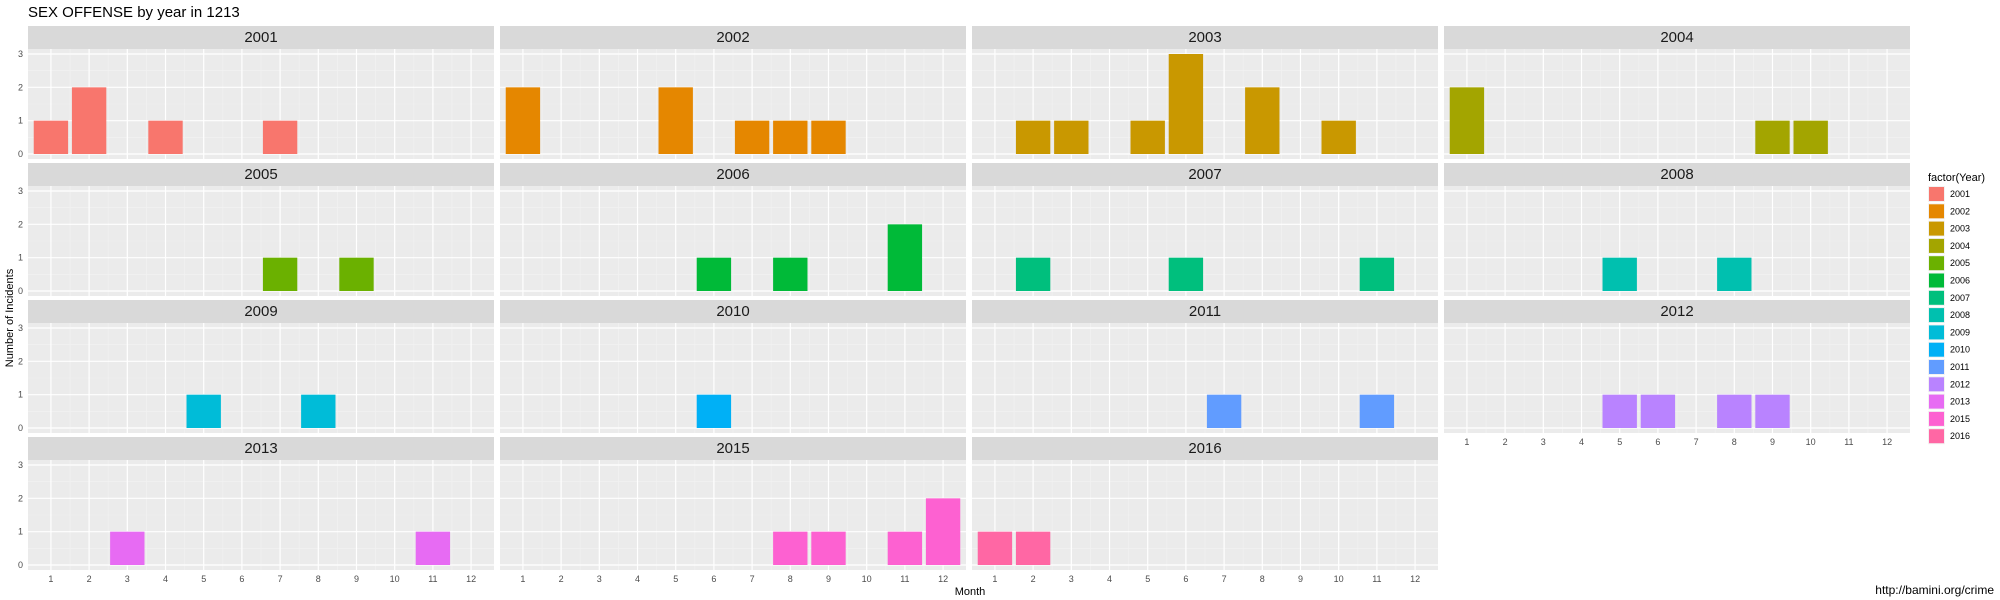 The height and width of the screenshot is (600, 2000). Describe the element at coordinates (561, 579) in the screenshot. I see `x-tick-label: 2` at that location.